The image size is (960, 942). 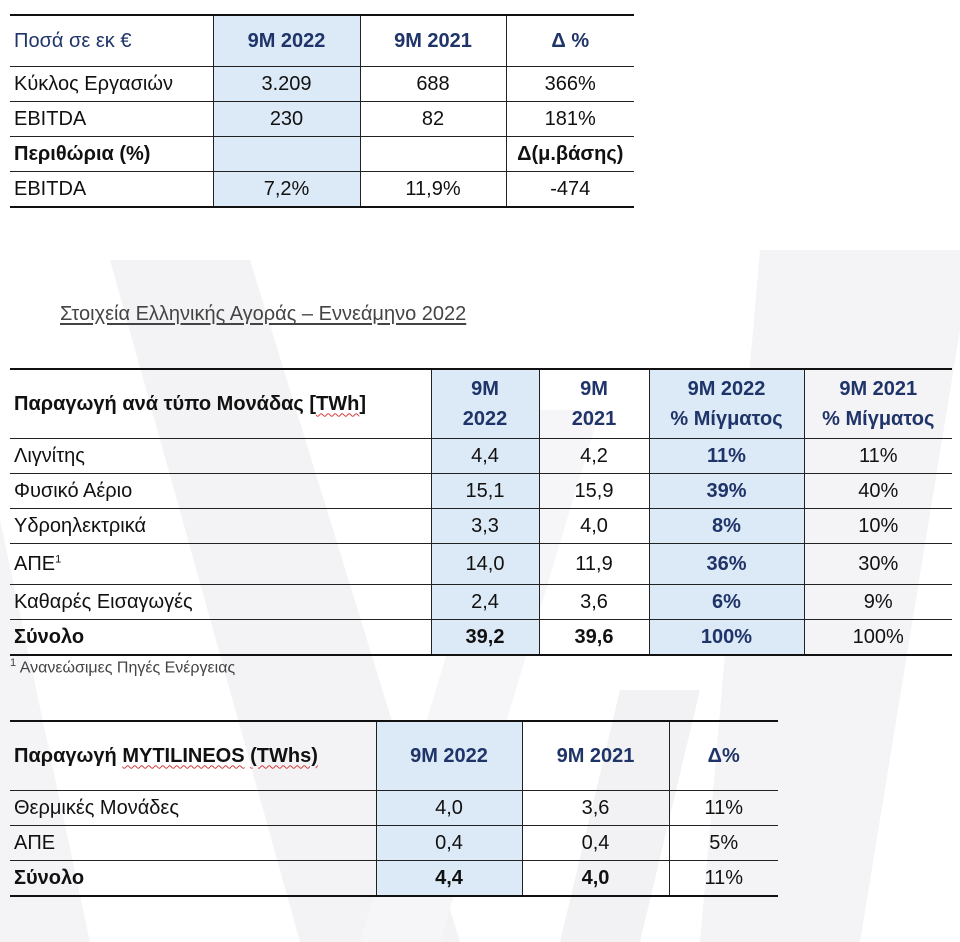 I want to click on row-label: ΑΠΕ1, so click(x=221, y=564).